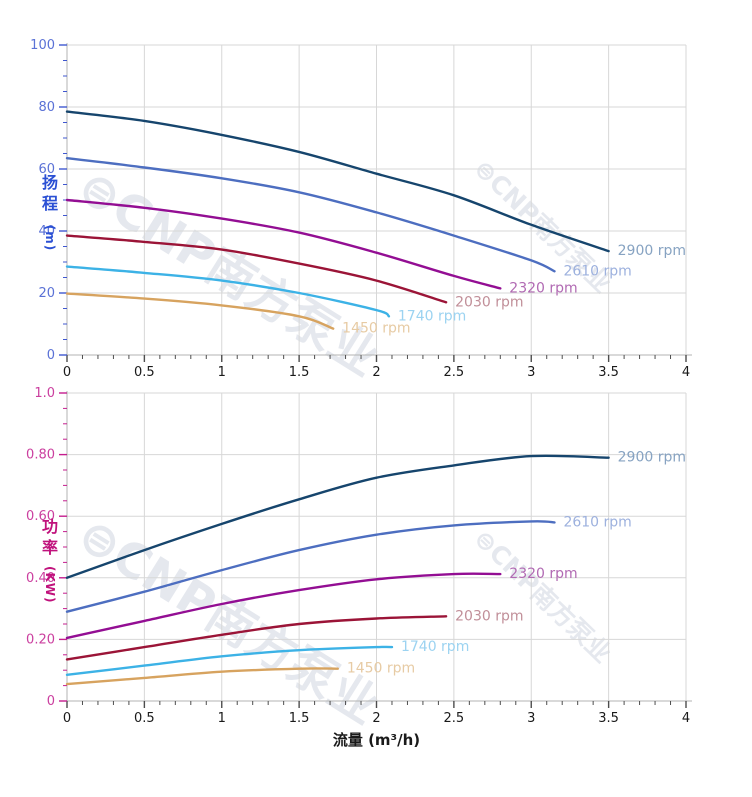 This screenshot has width=752, height=797. I want to click on power-curve-y-tick-label: 0, so click(51, 701).